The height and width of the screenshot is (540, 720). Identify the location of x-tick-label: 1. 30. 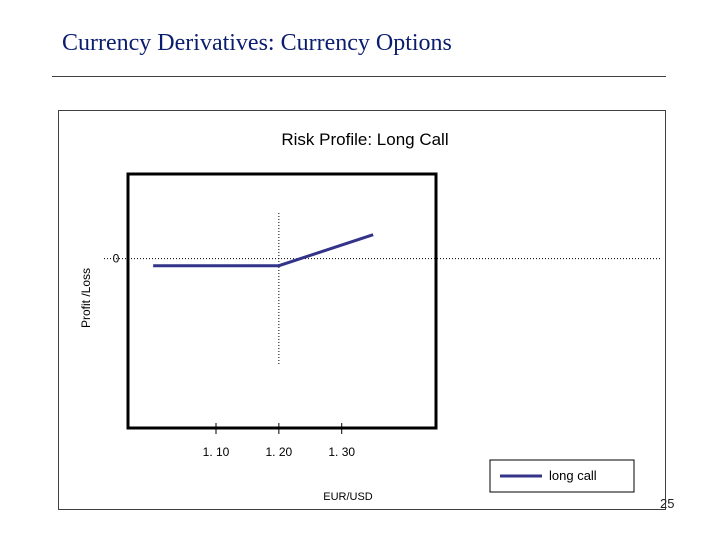
(341, 452).